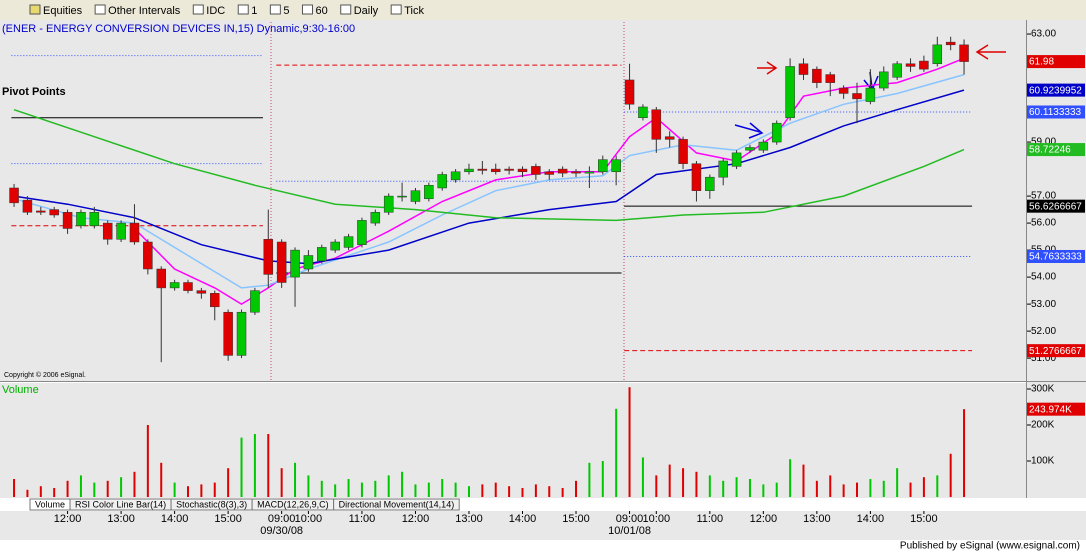  Describe the element at coordinates (121, 519) in the screenshot. I see `x-tick-label: 13:00` at that location.